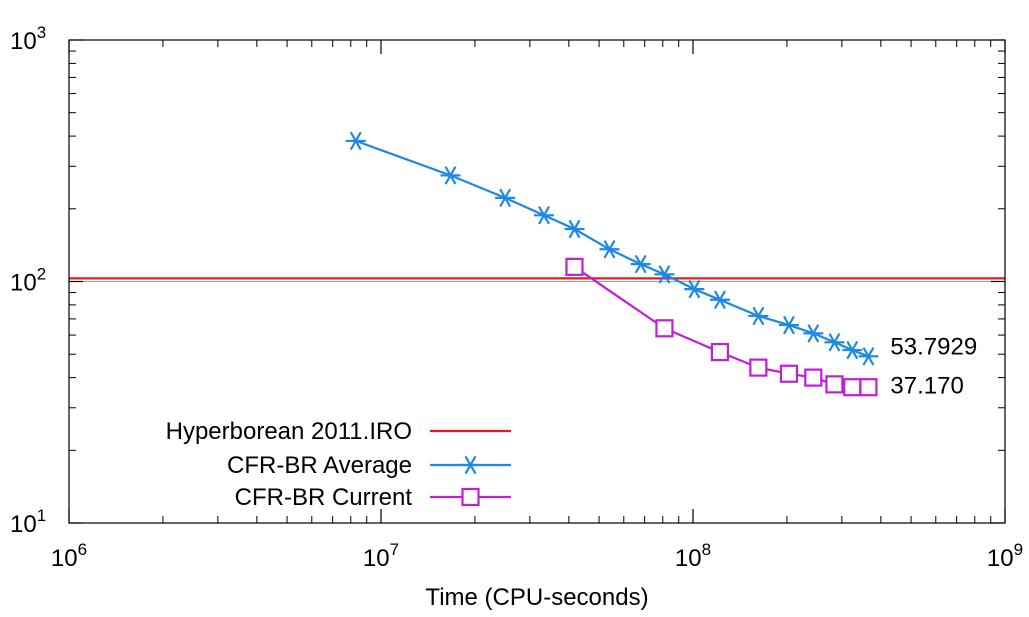  I want to click on annotation-layer: 53.7929 37.170, so click(933, 367).